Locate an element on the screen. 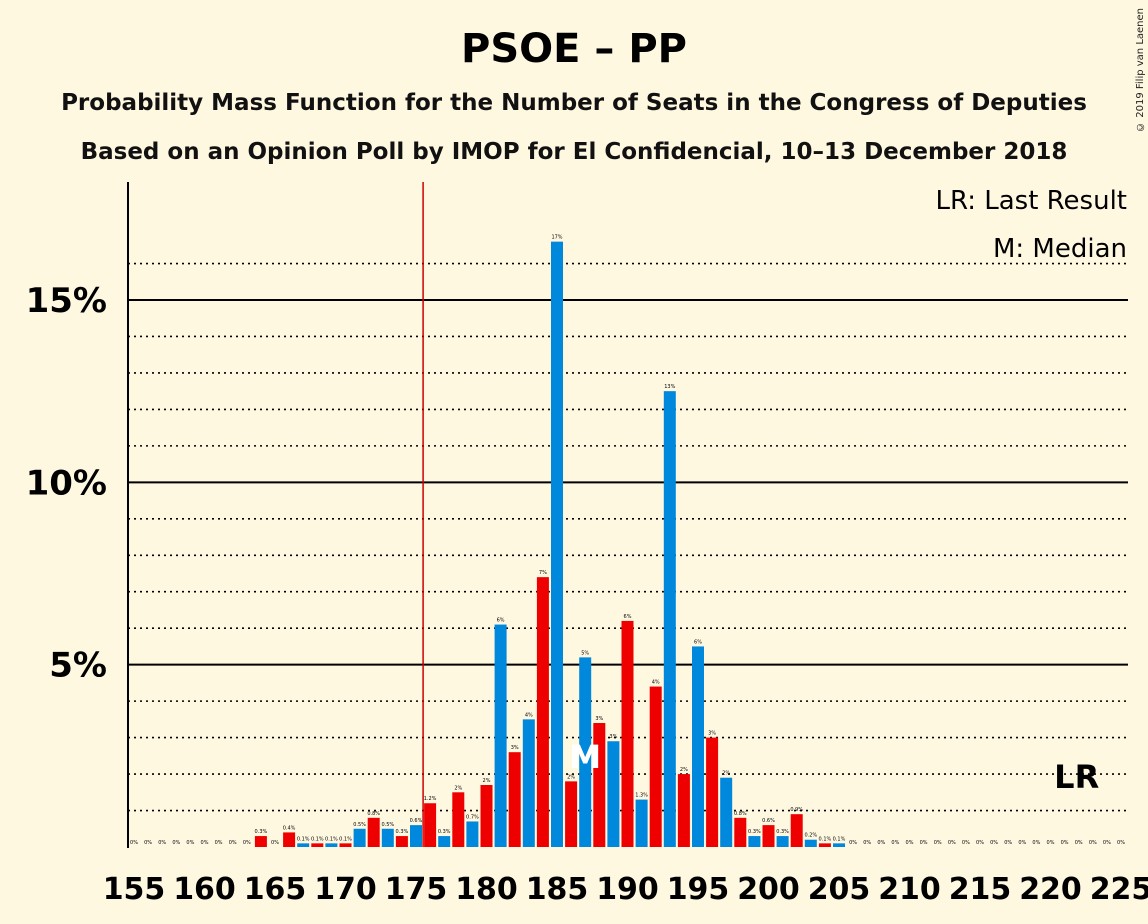 The image size is (1148, 924). bar-label-210: 0% is located at coordinates (910, 843).